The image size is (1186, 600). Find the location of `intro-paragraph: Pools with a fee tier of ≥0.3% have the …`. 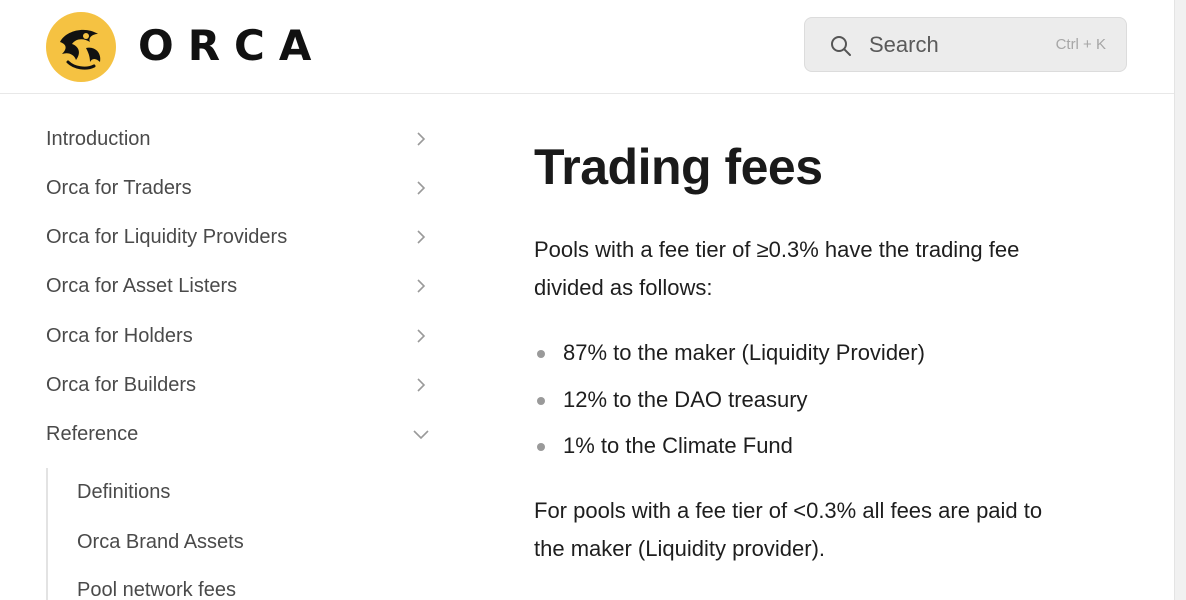

intro-paragraph: Pools with a fee tier of ≥0.3% have the … is located at coordinates (777, 268).